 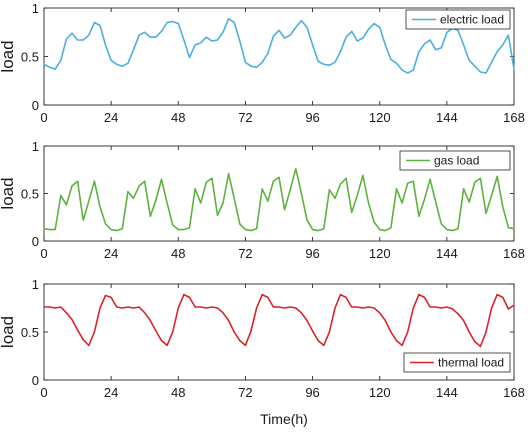 I want to click on x-tick-label: 72, so click(x=245, y=253).